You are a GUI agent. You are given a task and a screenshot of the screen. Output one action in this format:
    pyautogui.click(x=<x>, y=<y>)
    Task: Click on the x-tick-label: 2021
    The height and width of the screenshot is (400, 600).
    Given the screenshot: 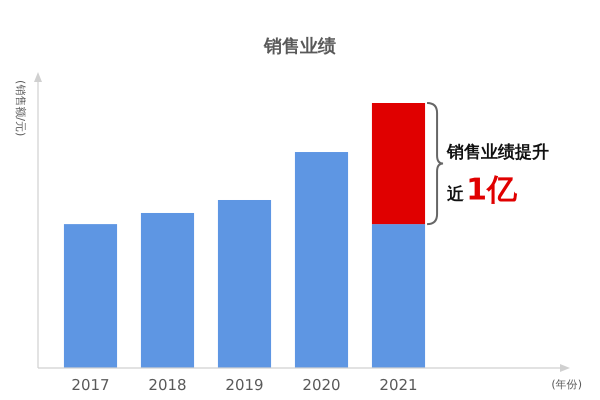 What is the action you would take?
    pyautogui.click(x=398, y=385)
    